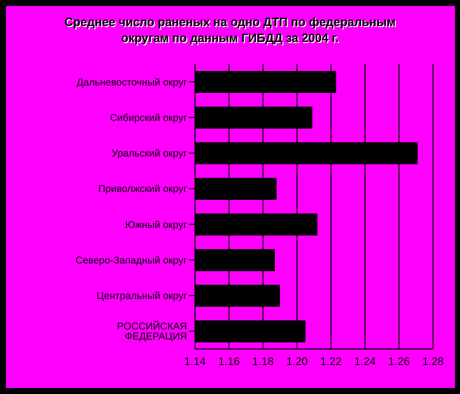 The image size is (460, 394). I want to click on y-tick-label: Центральный округ, so click(142, 296).